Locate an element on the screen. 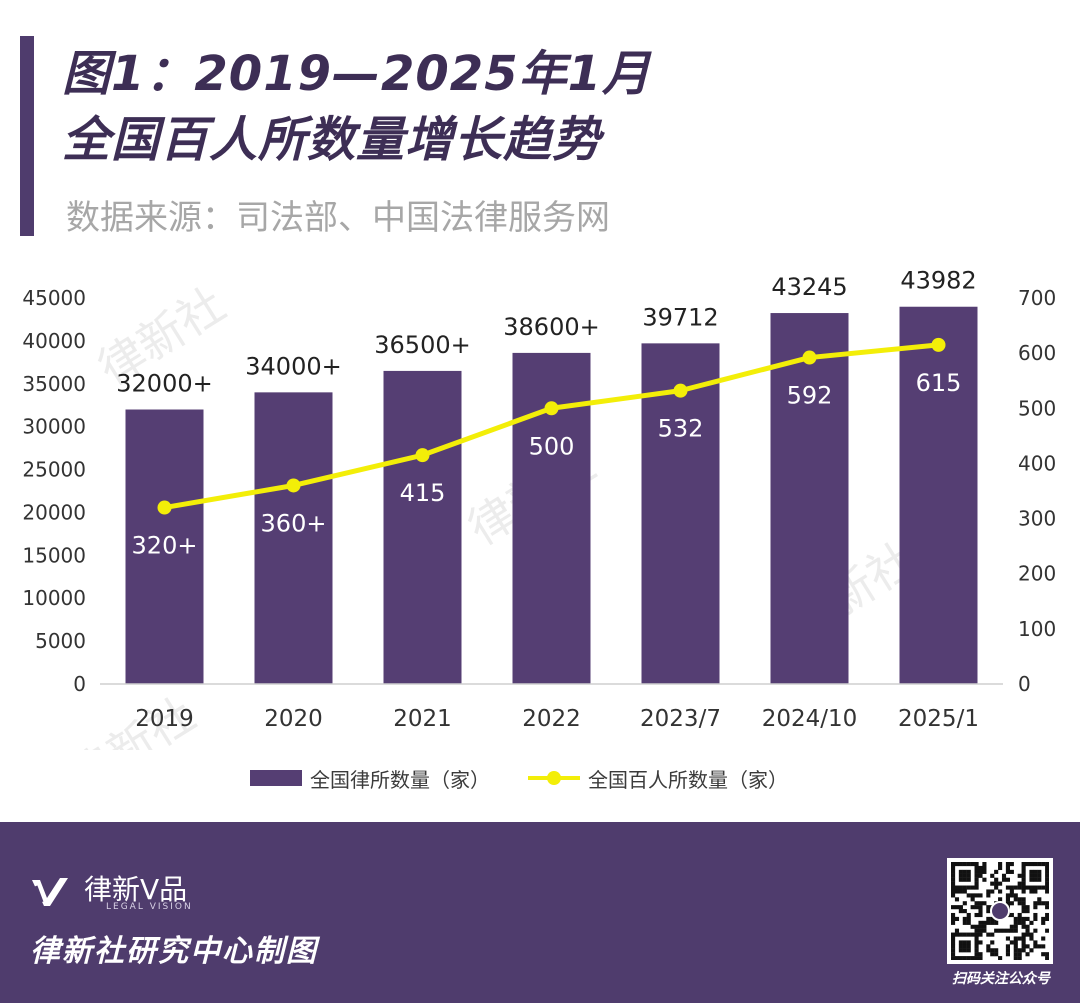  legend-item-law-firms: 全国律所数量（家） is located at coordinates (370, 778).